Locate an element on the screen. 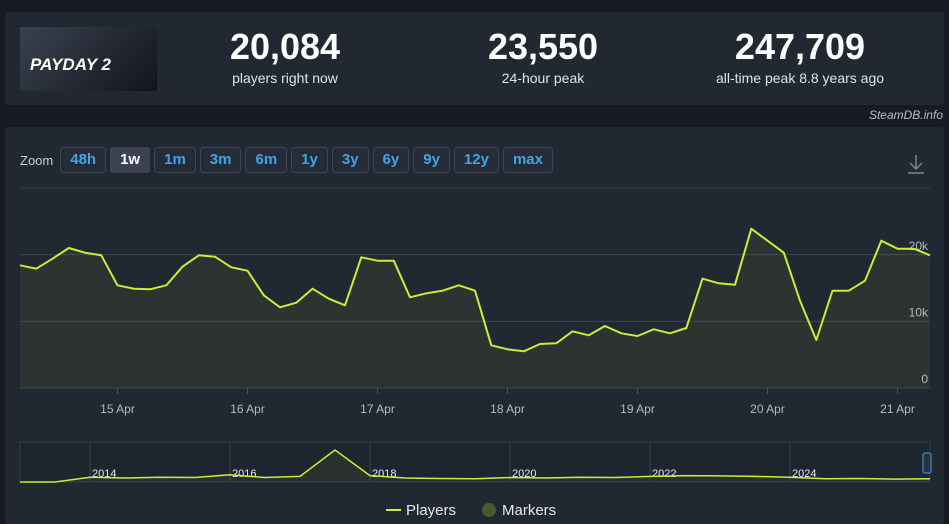 The width and height of the screenshot is (949, 524). x-tick-label: 16 Apr is located at coordinates (247, 409).